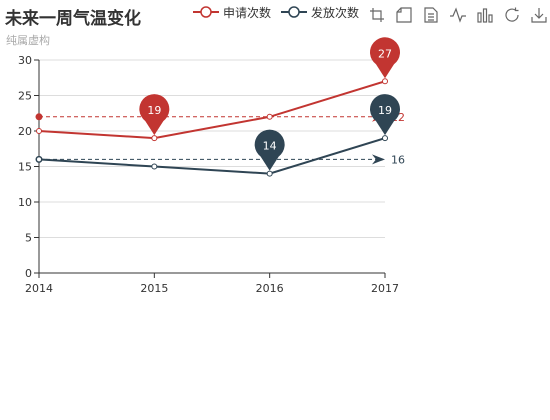 This screenshot has height=420, width=550. I want to click on line-chart-icon, so click(458, 15).